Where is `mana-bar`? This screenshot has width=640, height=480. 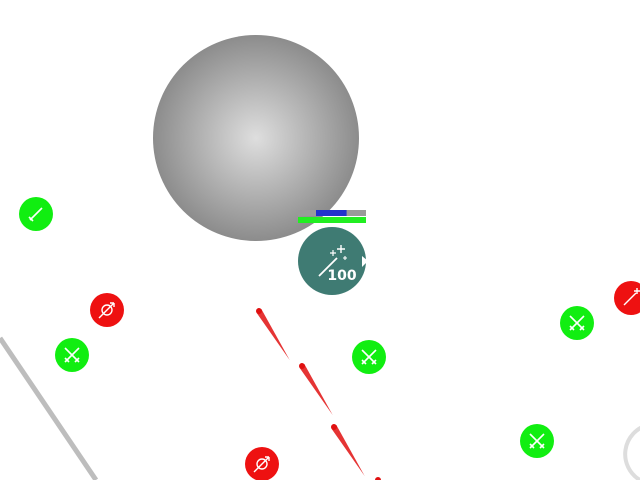 mana-bar is located at coordinates (331, 213).